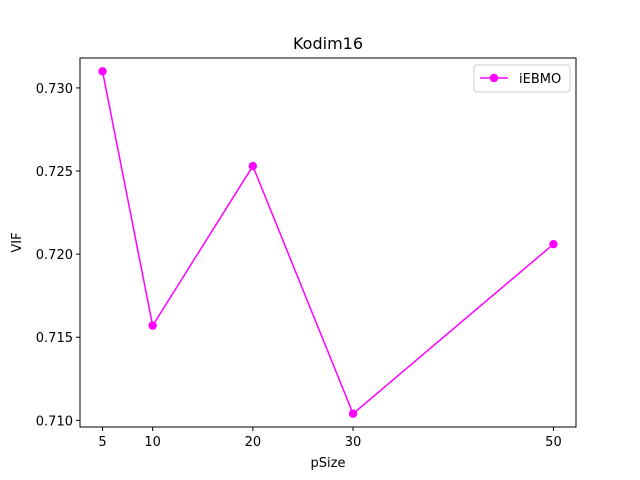 This screenshot has width=640, height=480. I want to click on x-tick-label: 5, so click(102, 442).